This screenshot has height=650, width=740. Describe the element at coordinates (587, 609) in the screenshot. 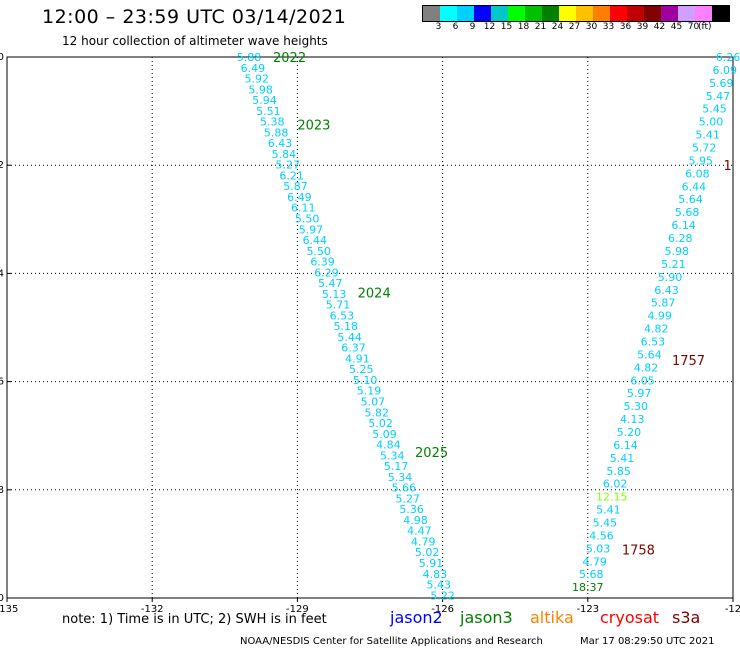

I see `x-tick-label: -123` at that location.